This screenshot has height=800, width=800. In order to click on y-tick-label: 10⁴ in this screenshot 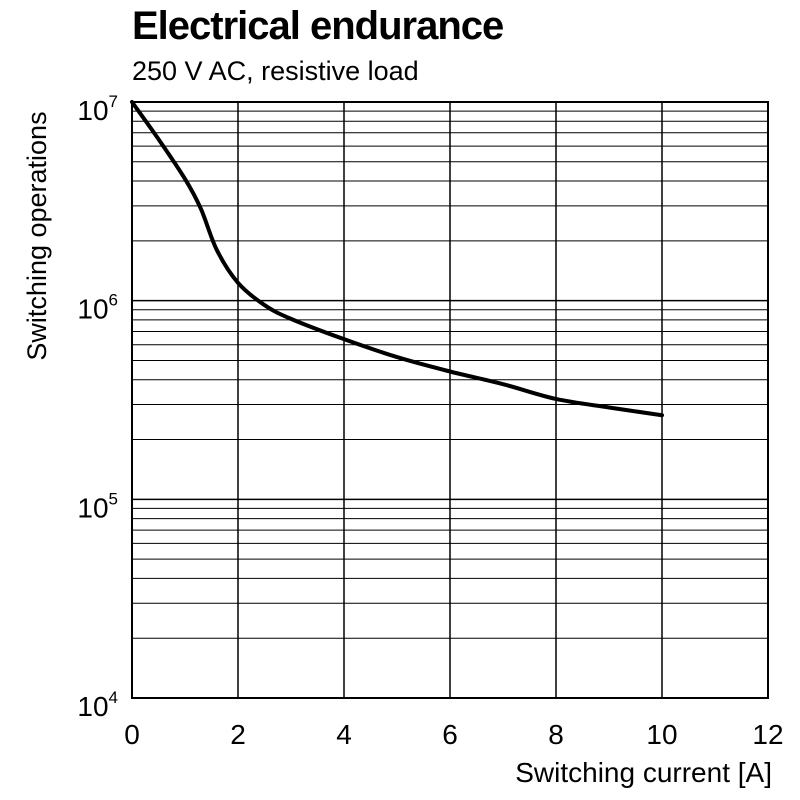, I will do `click(97, 705)`.